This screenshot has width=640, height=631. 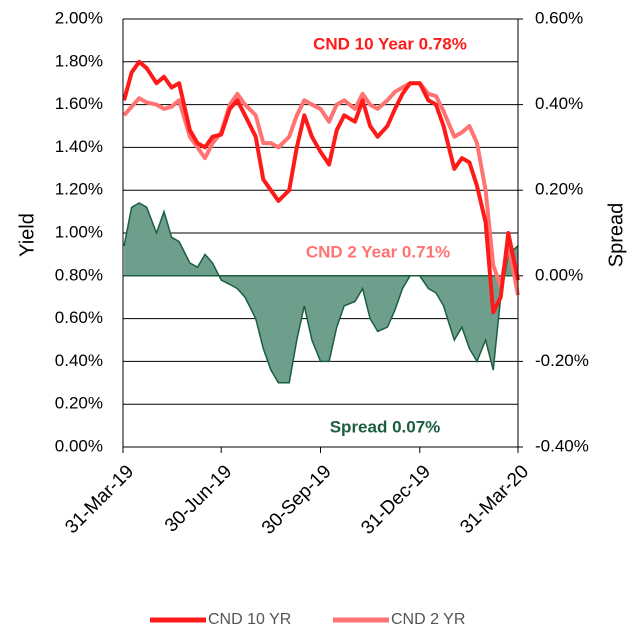 I want to click on y2-tick-label: 0.60%, so click(x=559, y=17).